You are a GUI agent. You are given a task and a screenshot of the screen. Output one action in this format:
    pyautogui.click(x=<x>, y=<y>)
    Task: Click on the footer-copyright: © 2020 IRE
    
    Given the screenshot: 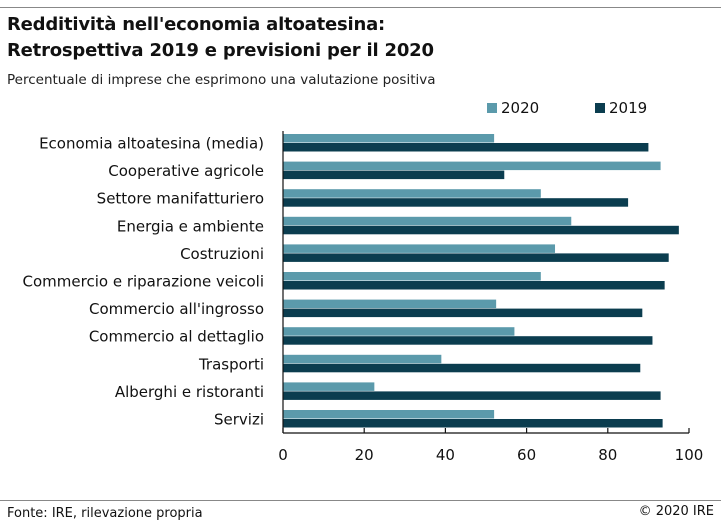 What is the action you would take?
    pyautogui.click(x=676, y=511)
    